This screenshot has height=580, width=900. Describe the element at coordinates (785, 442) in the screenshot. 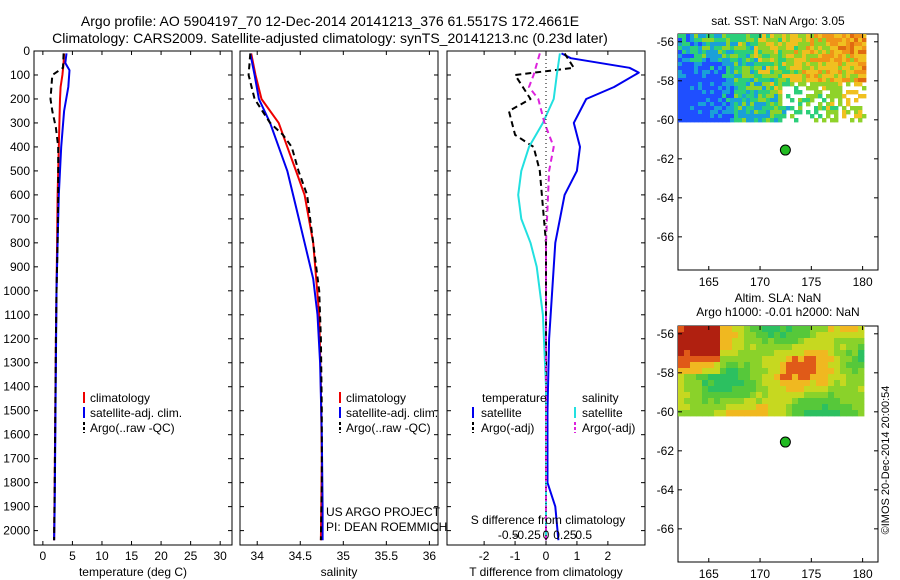

I see `argo-position-marker` at that location.